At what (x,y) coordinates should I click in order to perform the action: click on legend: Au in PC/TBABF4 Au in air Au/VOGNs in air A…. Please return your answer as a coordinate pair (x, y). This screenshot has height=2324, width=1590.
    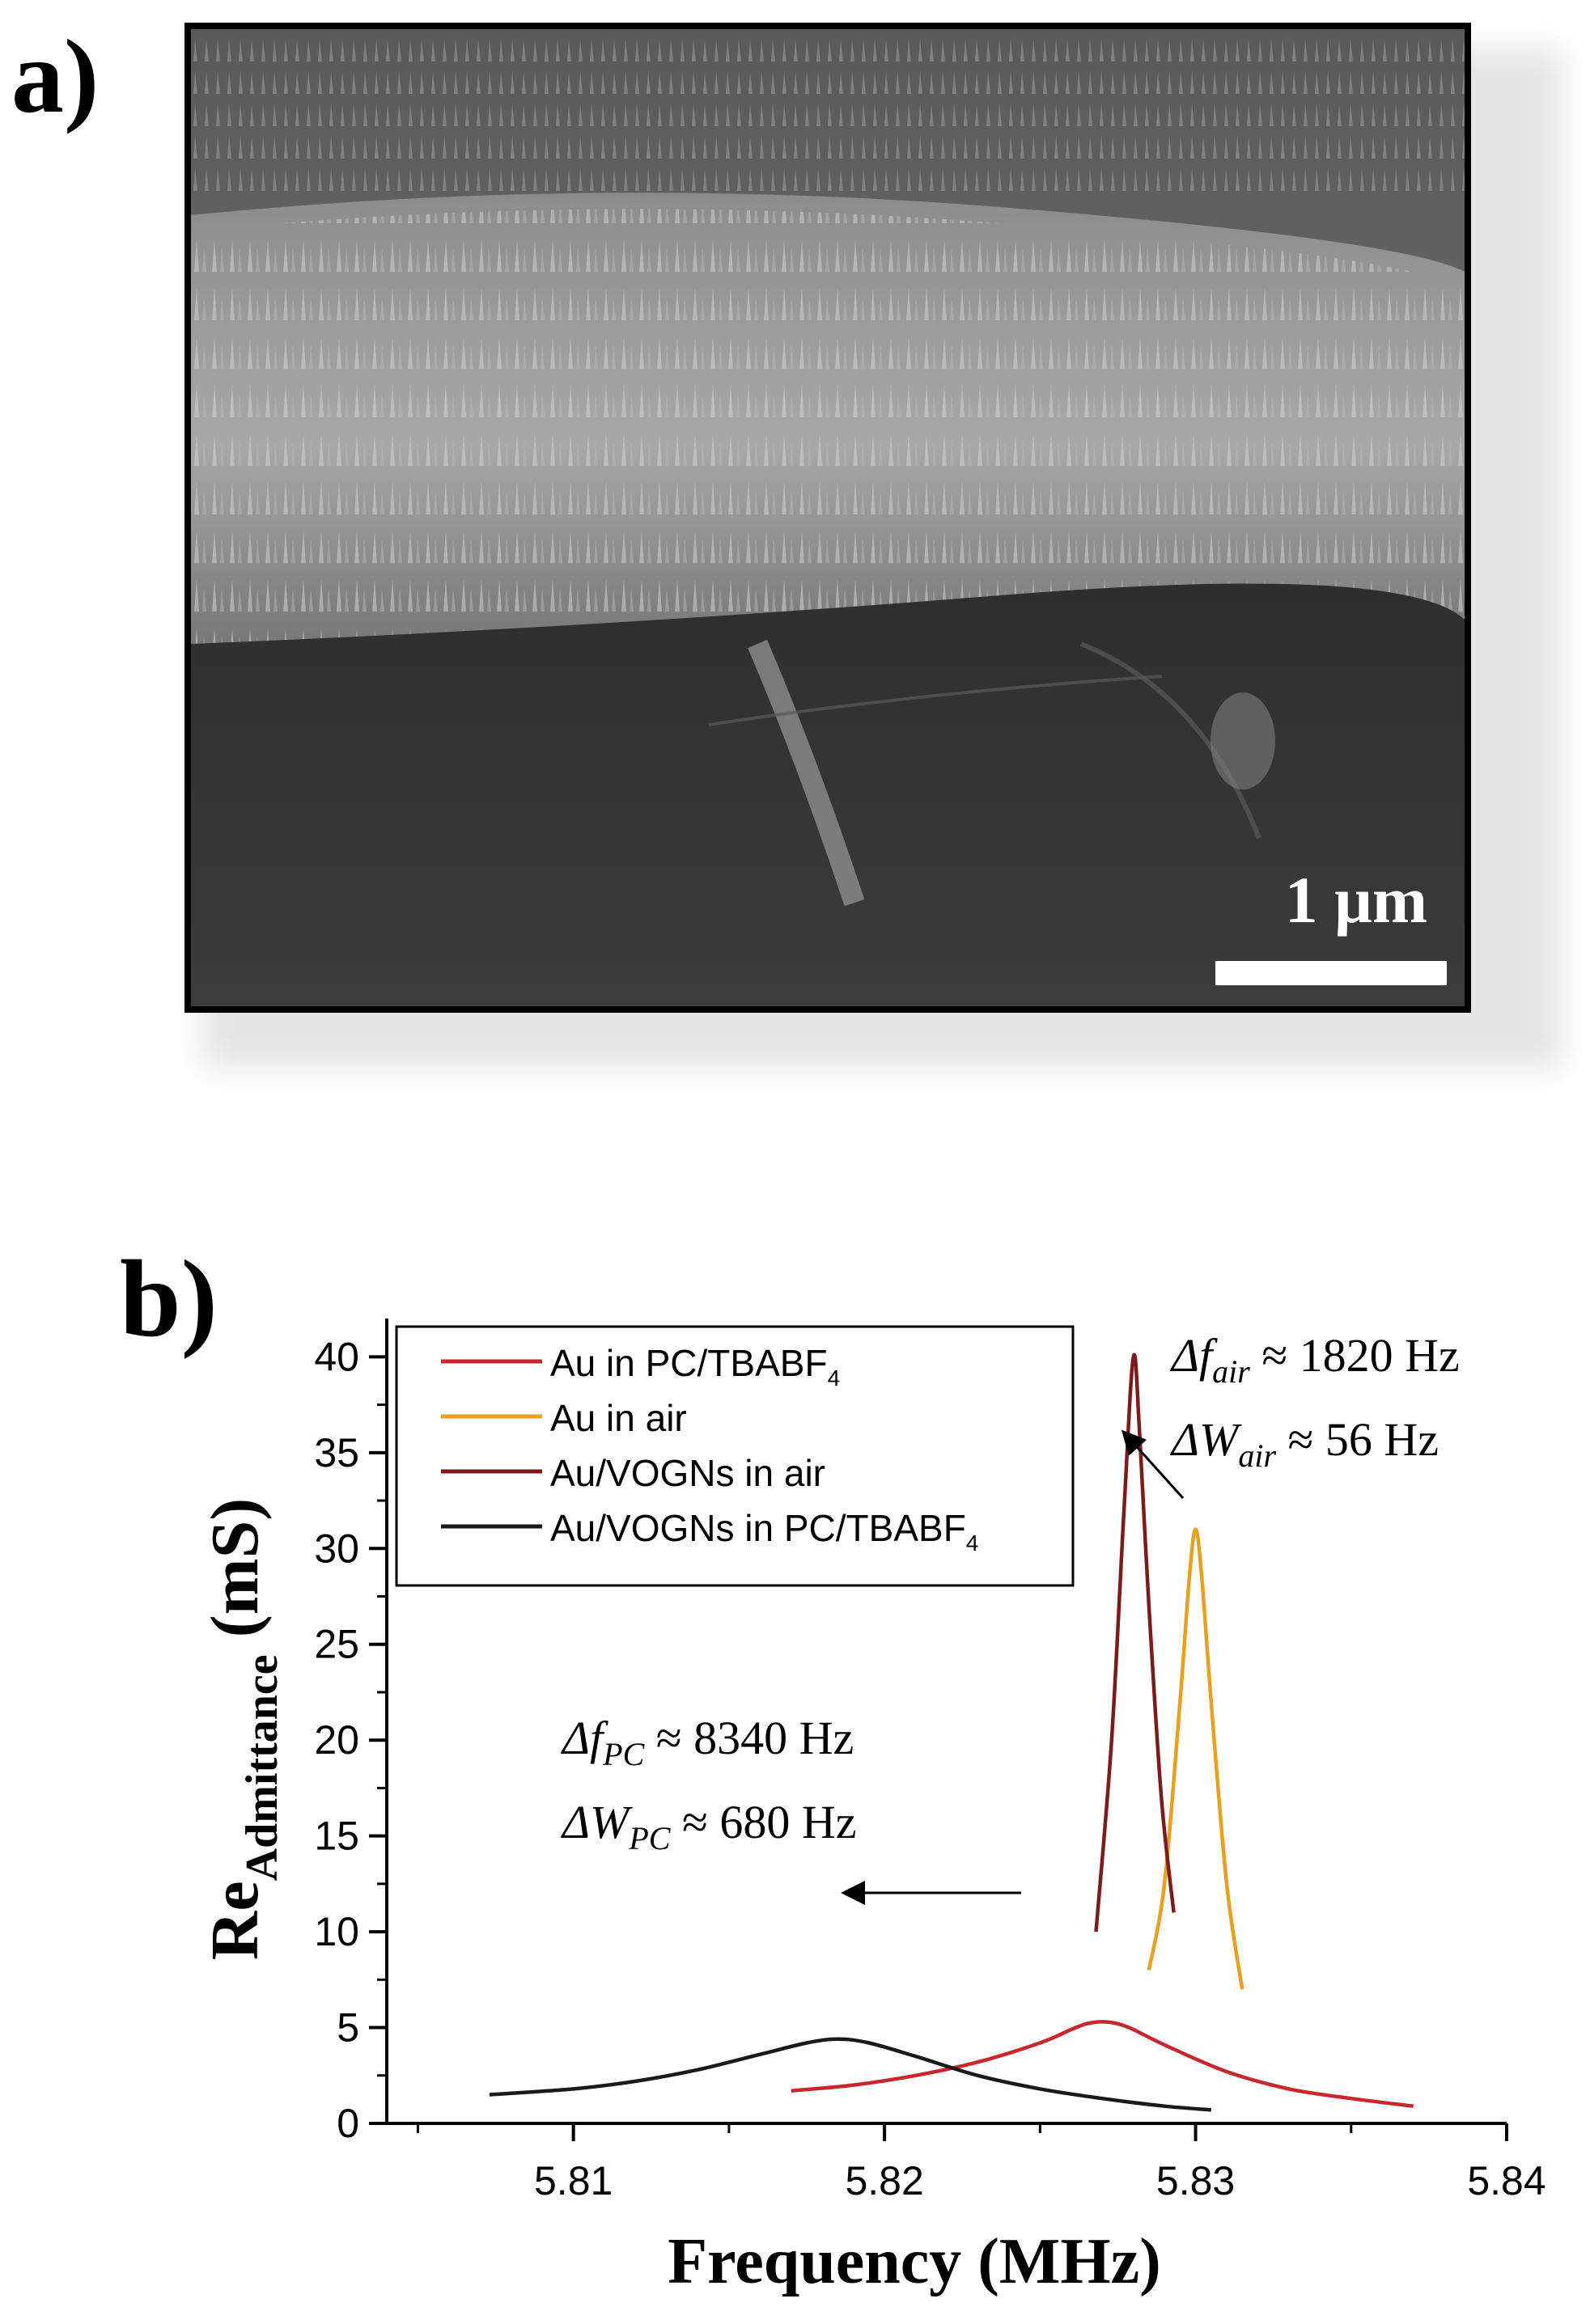
    Looking at the image, I should click on (735, 1456).